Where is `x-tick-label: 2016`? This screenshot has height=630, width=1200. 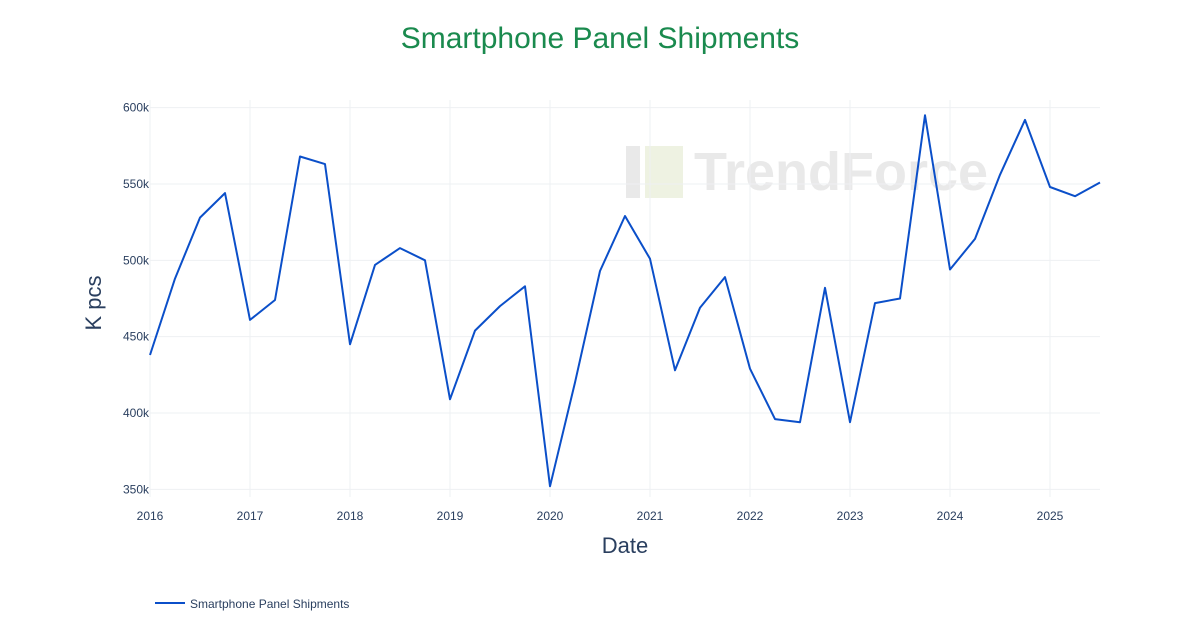 x-tick-label: 2016 is located at coordinates (150, 516).